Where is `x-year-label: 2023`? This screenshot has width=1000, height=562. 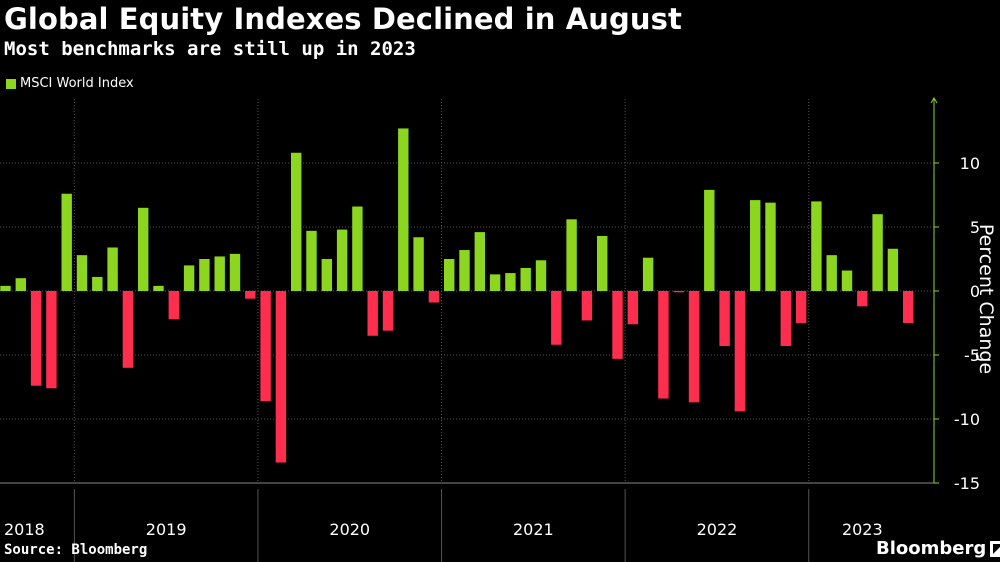 x-year-label: 2023 is located at coordinates (862, 529).